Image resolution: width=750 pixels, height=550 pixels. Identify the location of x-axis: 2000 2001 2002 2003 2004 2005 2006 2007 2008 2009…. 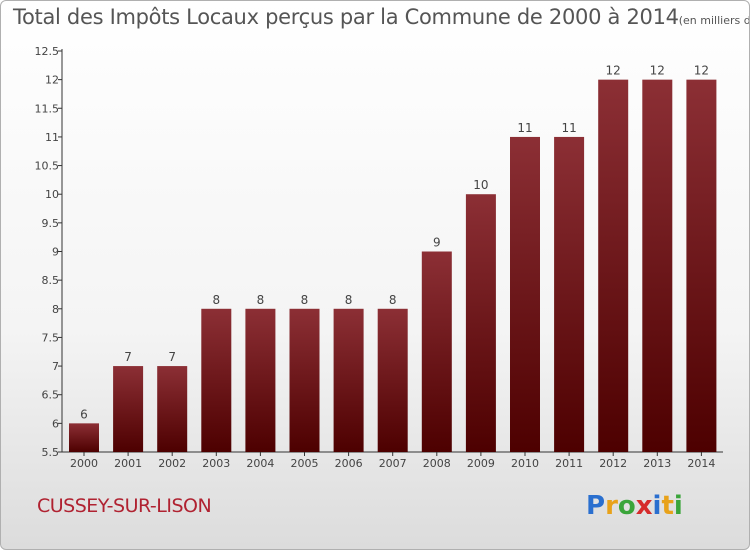
(392, 460).